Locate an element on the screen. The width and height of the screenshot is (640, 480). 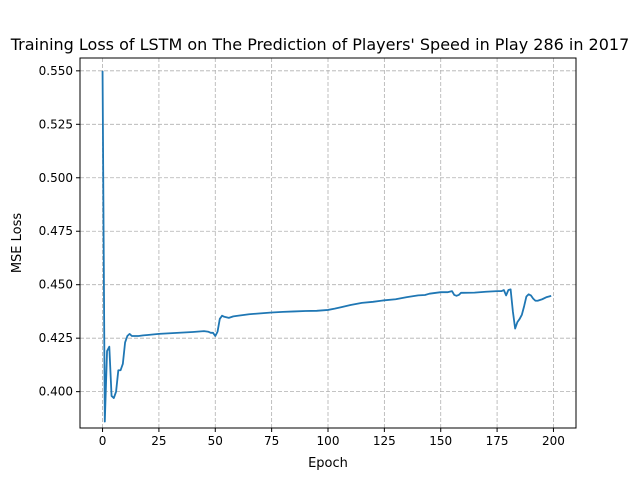
y-tick-label: 0.500 is located at coordinates (56, 178).